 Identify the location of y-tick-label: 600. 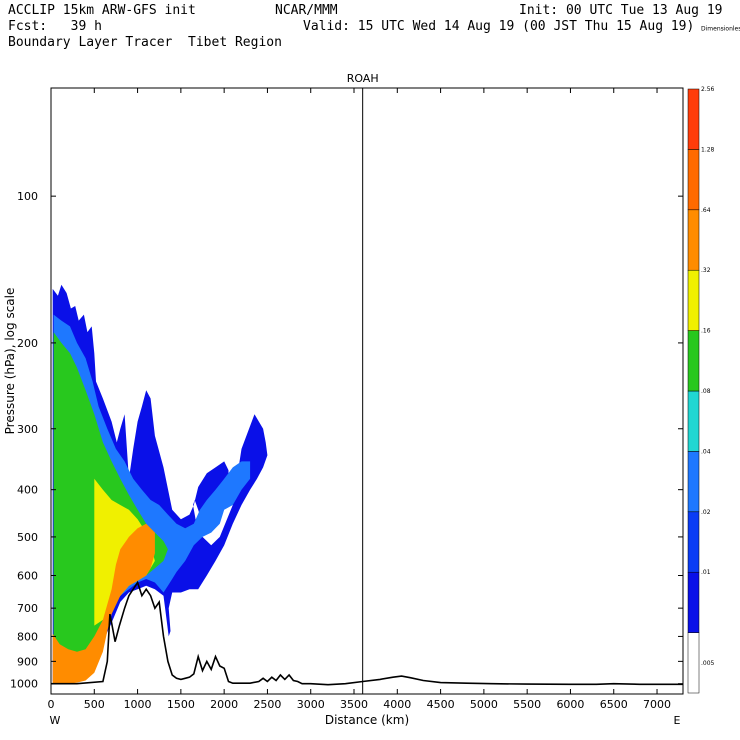
(27, 576).